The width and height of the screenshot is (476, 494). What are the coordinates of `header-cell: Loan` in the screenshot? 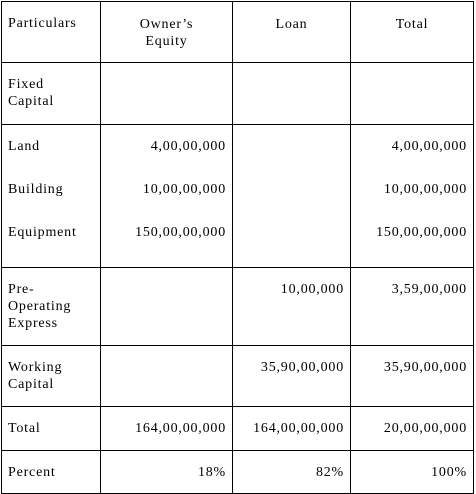 It's located at (291, 32).